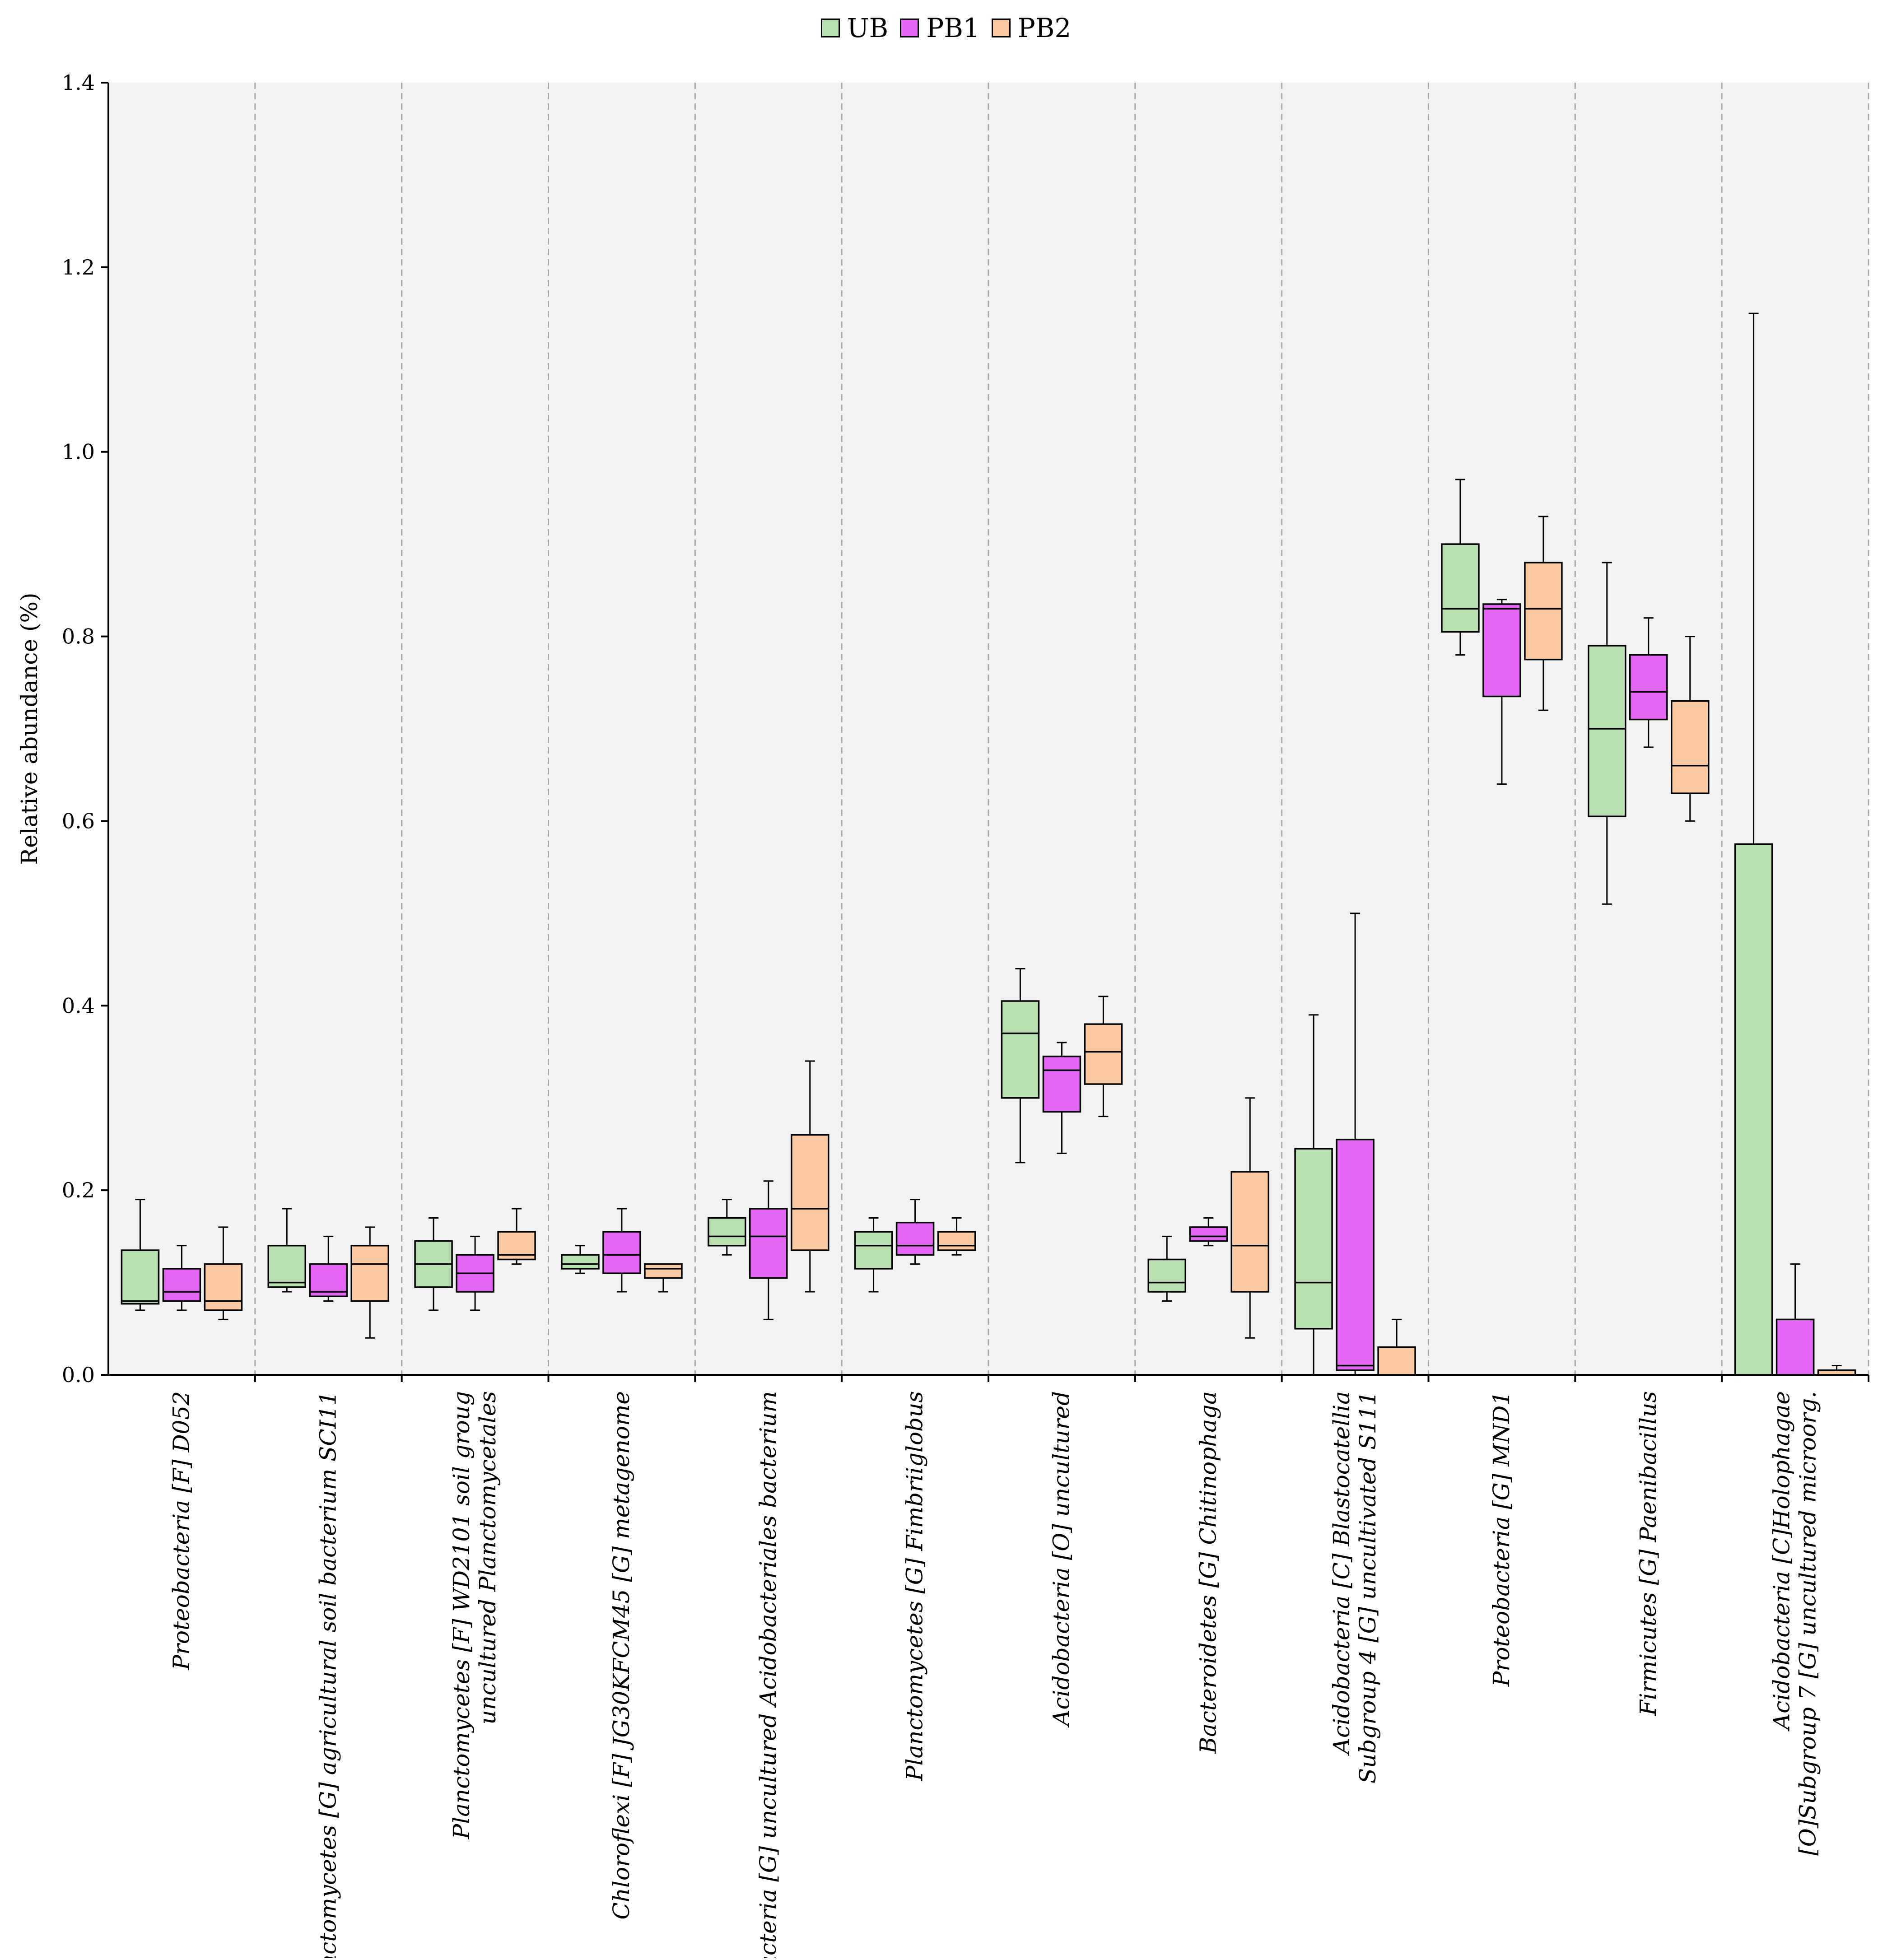 This screenshot has height=1960, width=1892. I want to click on x-tick-label: Proteobacteria [G] MND1, so click(1501, 1539).